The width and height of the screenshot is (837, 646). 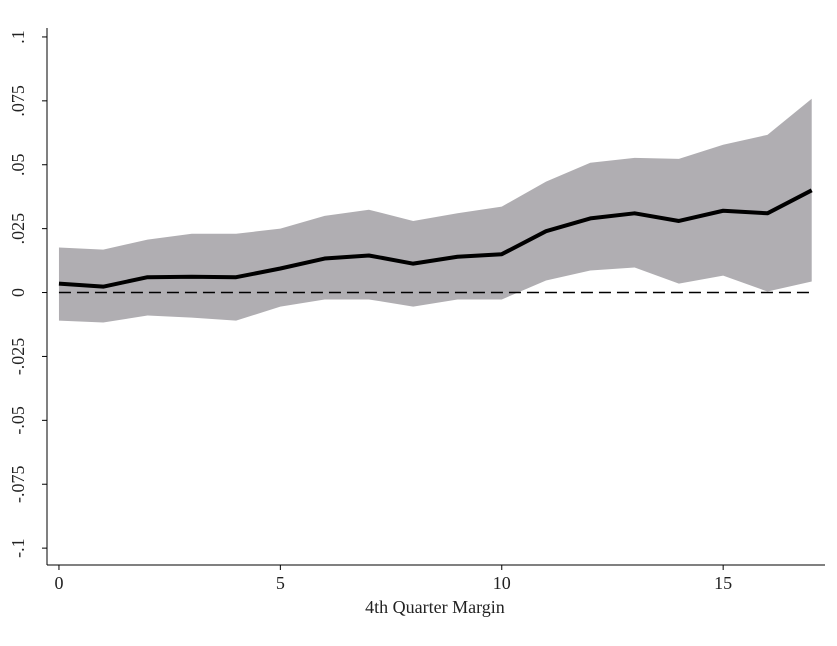 What do you see at coordinates (502, 583) in the screenshot?
I see `x-tick-label: 10` at bounding box center [502, 583].